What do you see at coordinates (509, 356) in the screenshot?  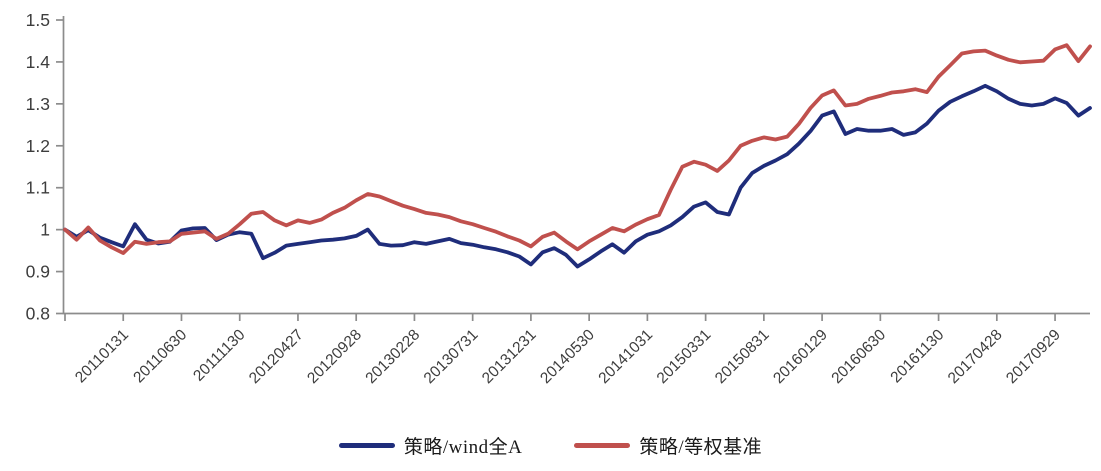 I see `x-axis-label: 20131231` at bounding box center [509, 356].